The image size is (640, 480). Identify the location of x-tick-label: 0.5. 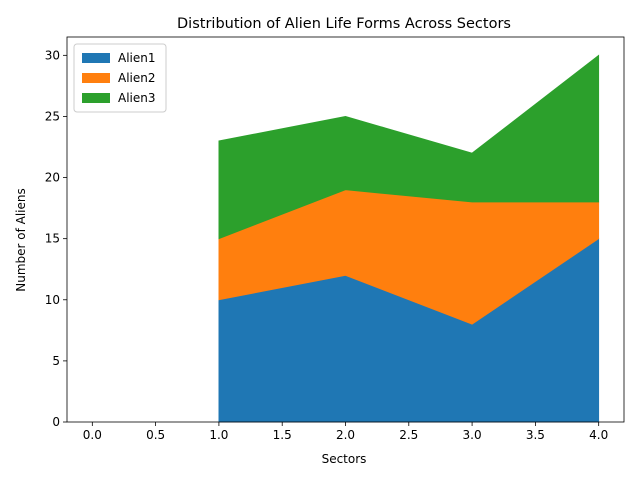
(155, 435).